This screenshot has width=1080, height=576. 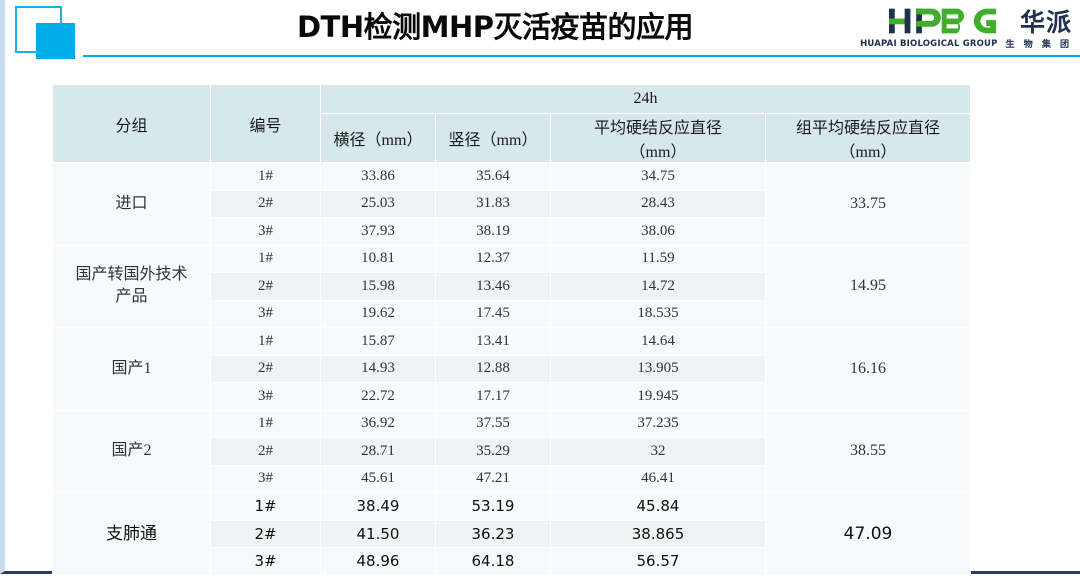 I want to click on table-row: 国产2 1# 36.92 37.55 37.235 38.55, so click(x=511, y=451).